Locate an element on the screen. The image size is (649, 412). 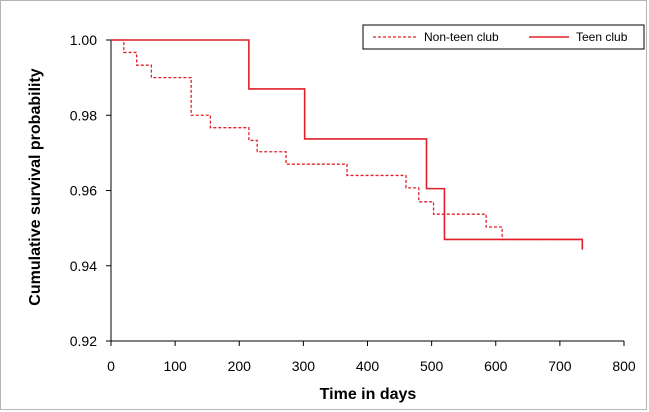
x-tick-label: 500 is located at coordinates (432, 366).